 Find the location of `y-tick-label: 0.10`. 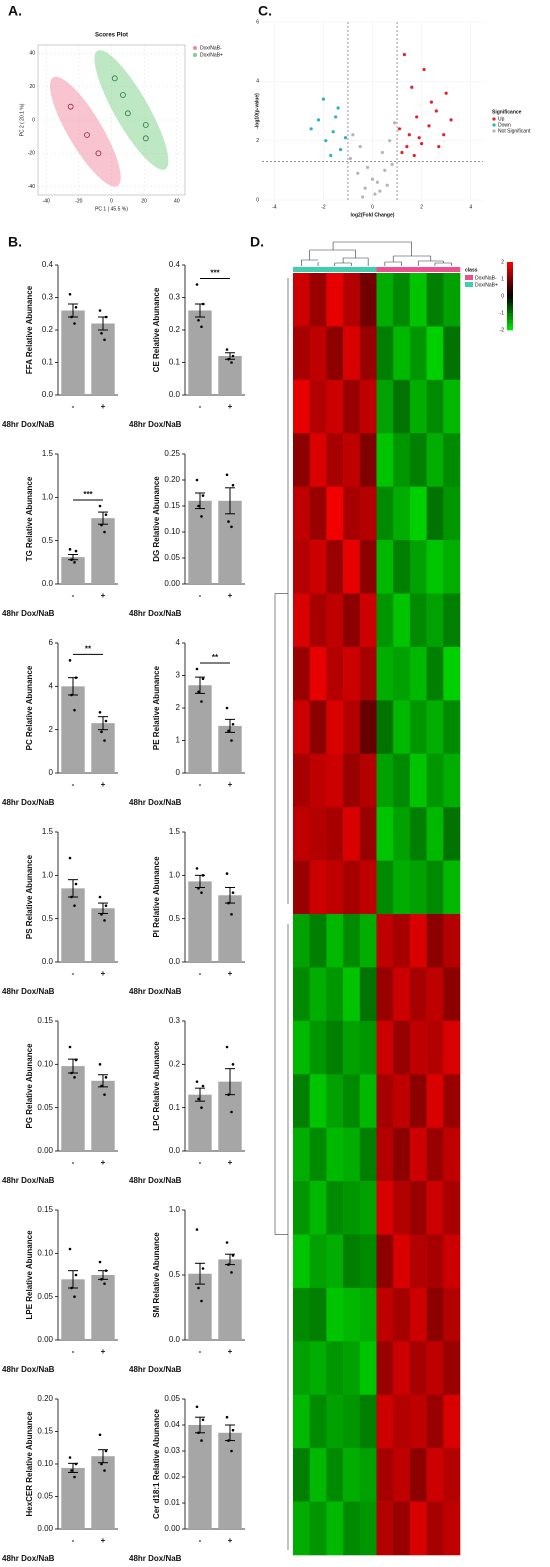

y-tick-label: 0.10 is located at coordinates (172, 531).